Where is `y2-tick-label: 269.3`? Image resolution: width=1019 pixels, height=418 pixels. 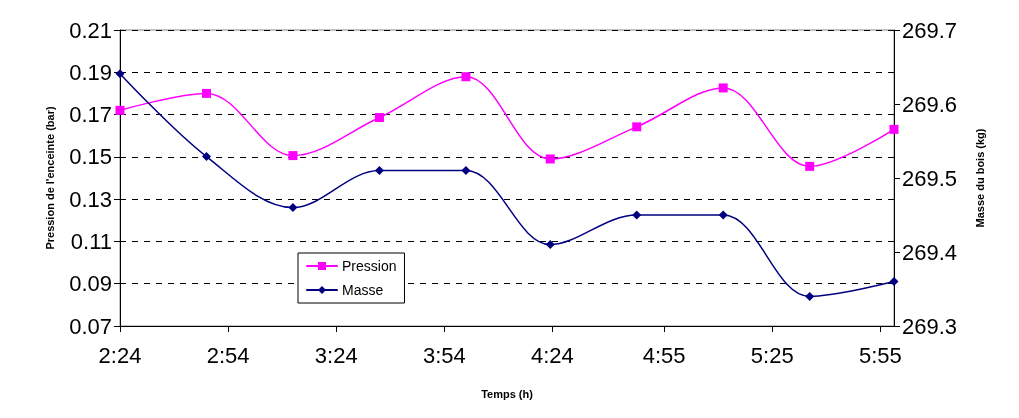 y2-tick-label: 269.3 is located at coordinates (930, 326).